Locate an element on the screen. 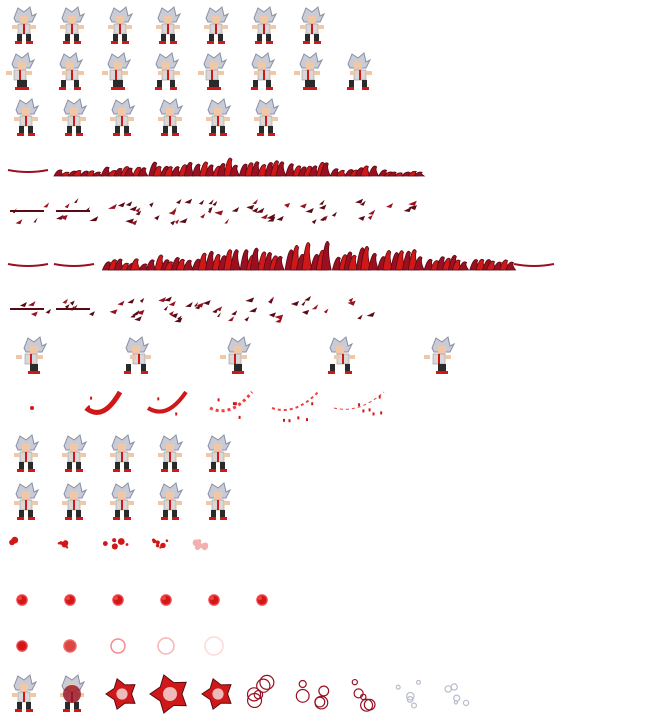 This screenshot has height=720, width=672. sprite-row-blood-wave-dense is located at coordinates (216, 167).